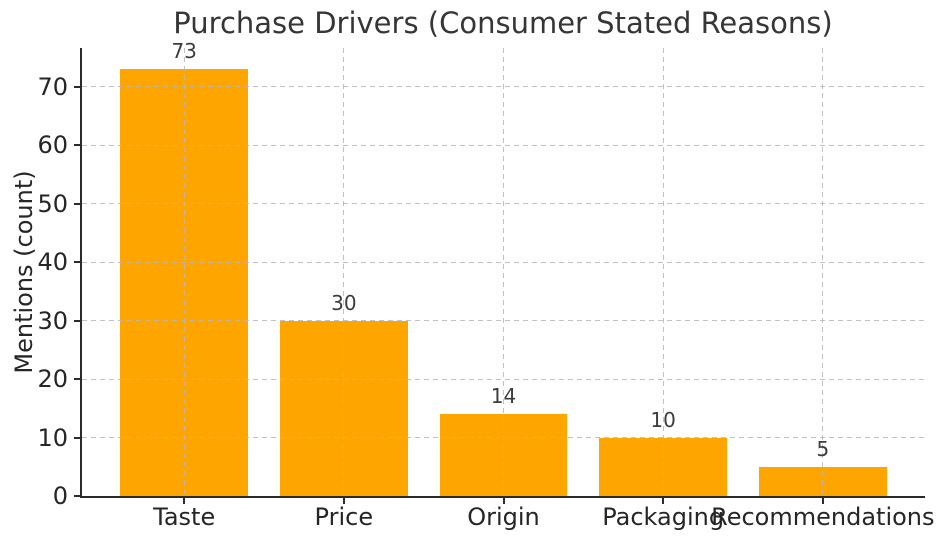 The height and width of the screenshot is (541, 946). What do you see at coordinates (663, 419) in the screenshot?
I see `bar-value-label: 10` at bounding box center [663, 419].